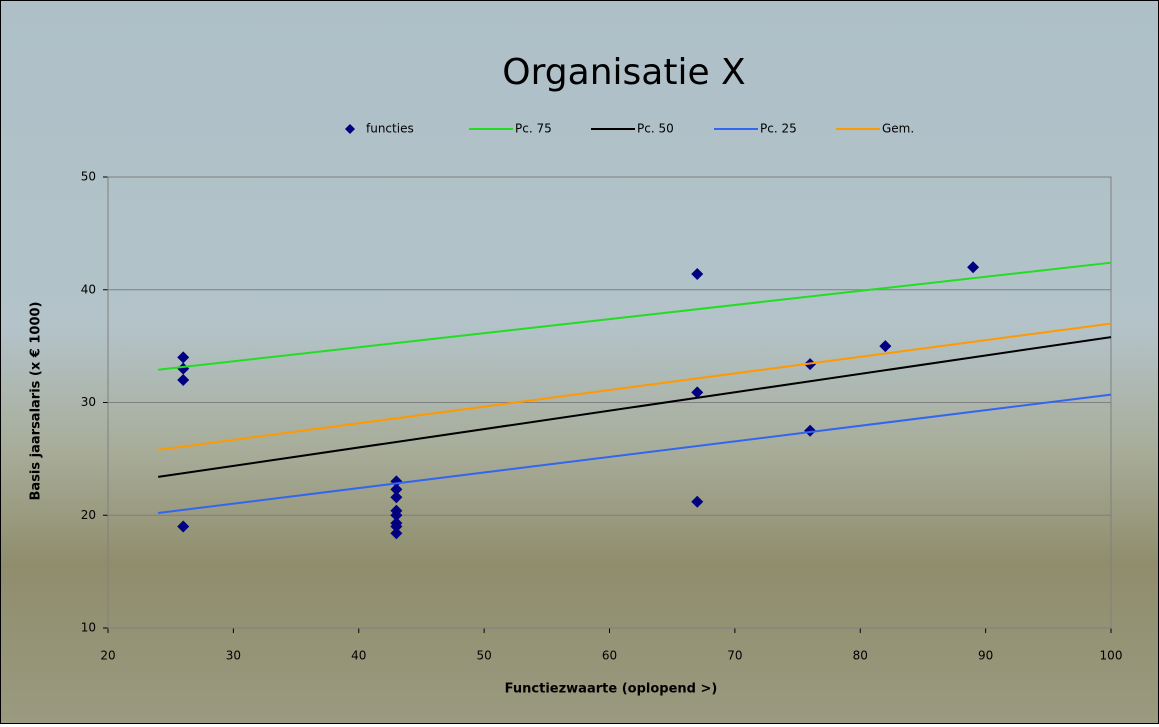  I want to click on legend-label: Pc. 50, so click(655, 129).